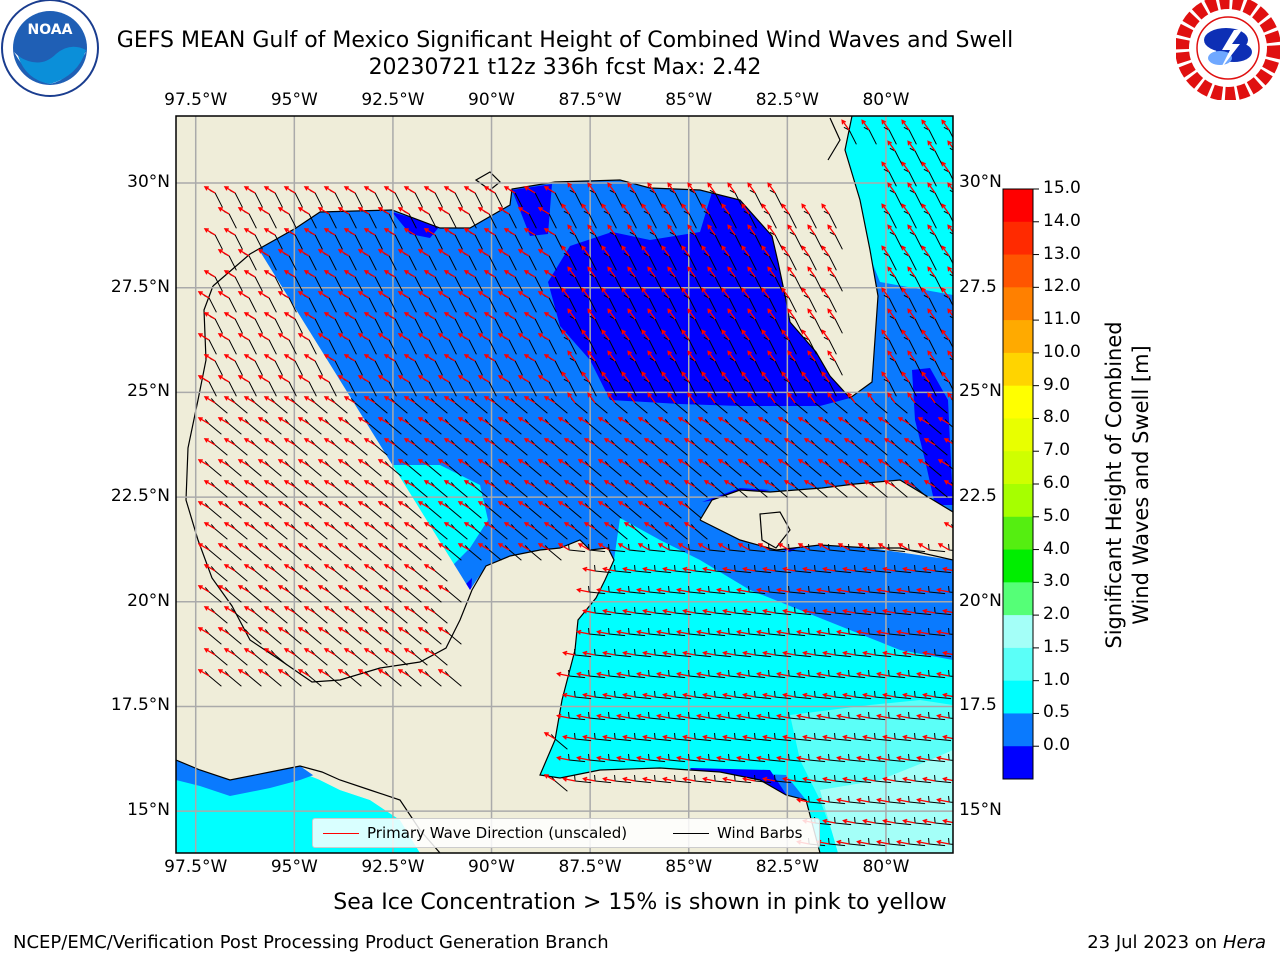 Image resolution: width=1280 pixels, height=960 pixels. What do you see at coordinates (196, 100) in the screenshot?
I see `lon-tick-label-top: 97.5°W` at bounding box center [196, 100].